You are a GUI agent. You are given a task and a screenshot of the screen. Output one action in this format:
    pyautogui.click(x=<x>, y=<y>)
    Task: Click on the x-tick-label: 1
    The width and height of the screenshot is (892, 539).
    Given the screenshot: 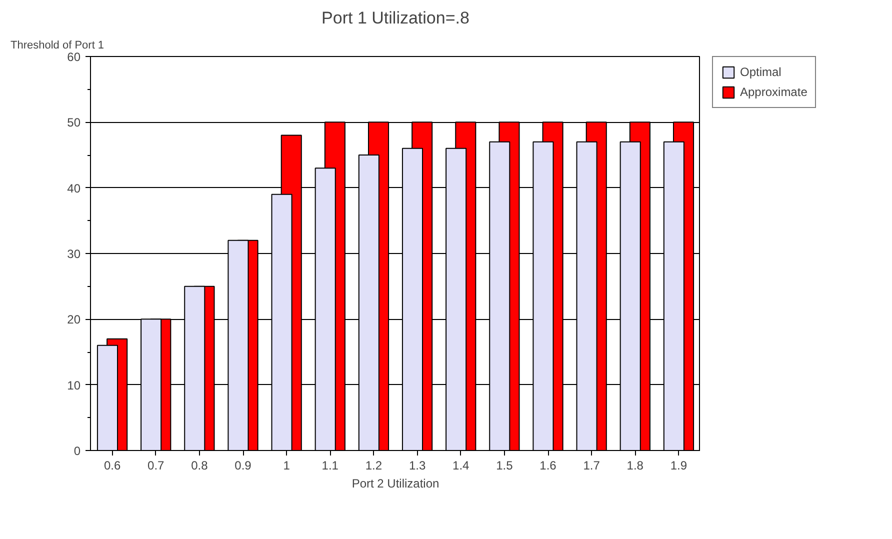 What is the action you would take?
    pyautogui.click(x=286, y=465)
    